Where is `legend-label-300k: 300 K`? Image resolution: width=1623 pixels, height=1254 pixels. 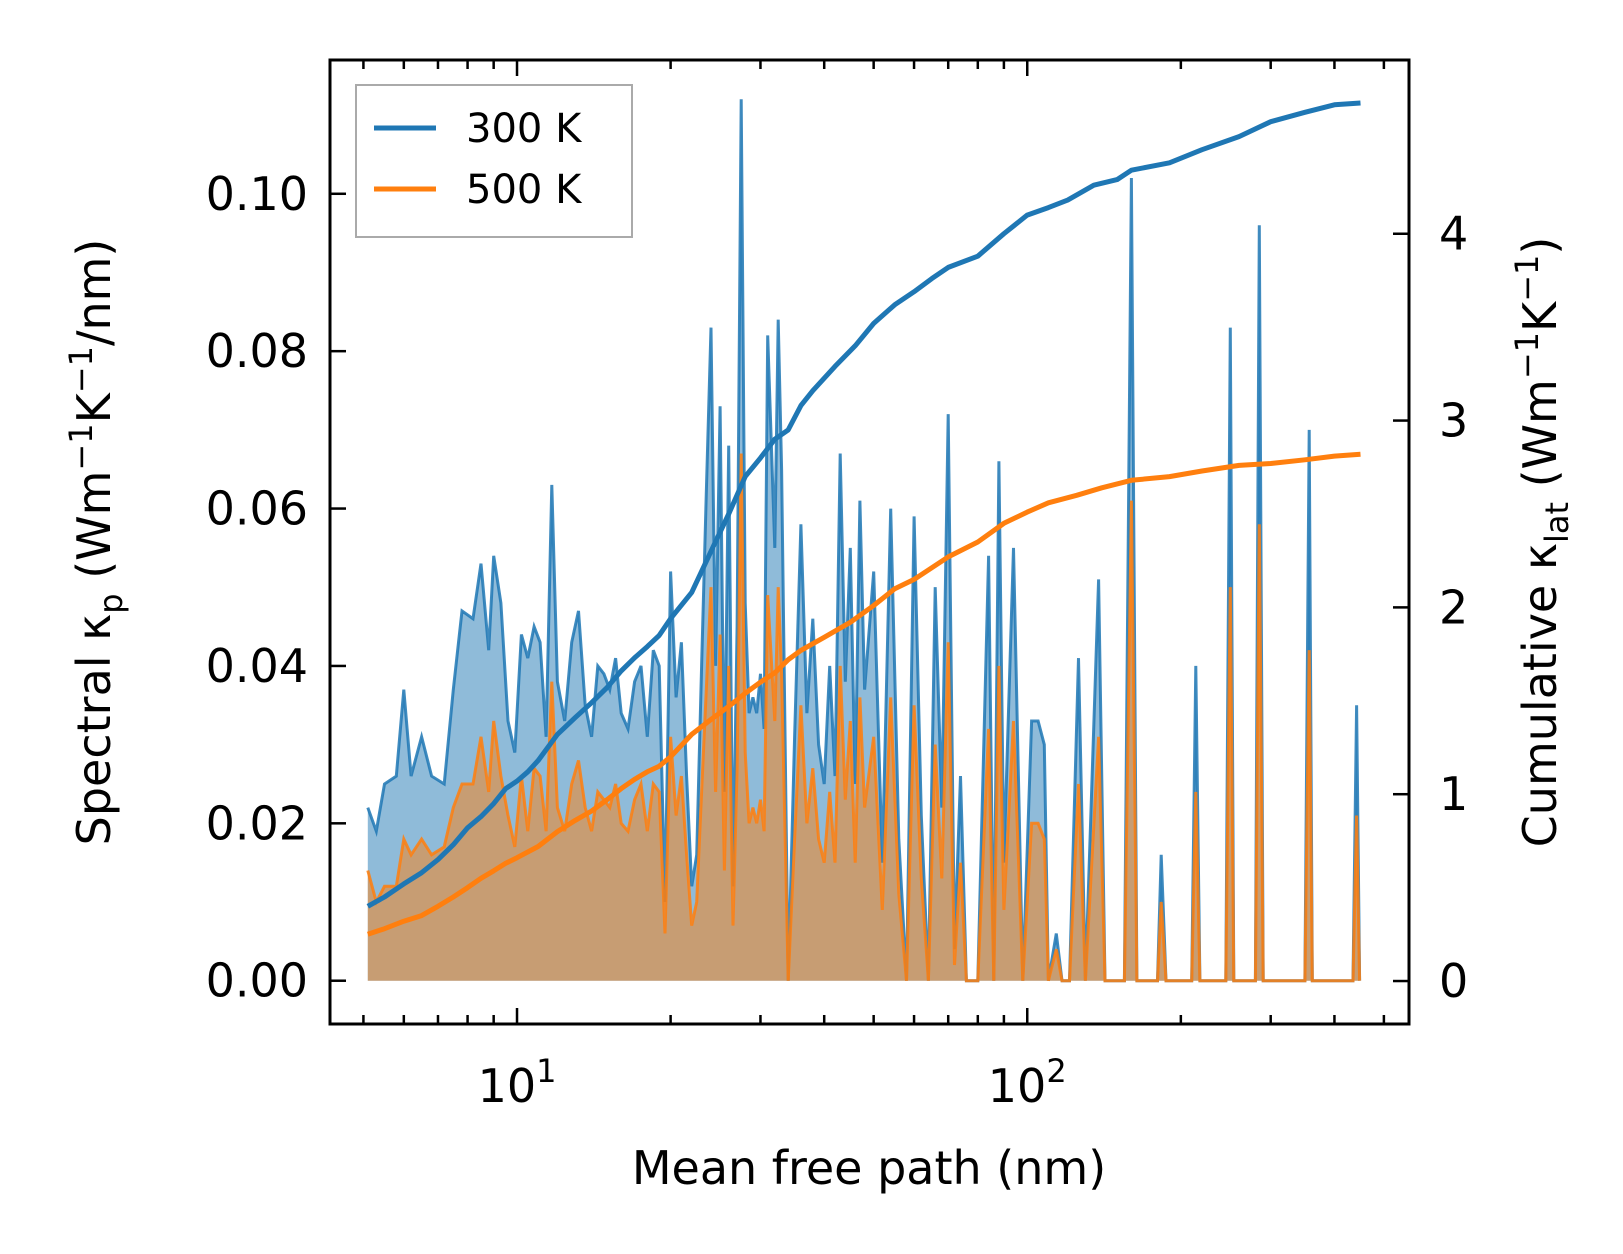 legend-label-300k: 300 K is located at coordinates (524, 129).